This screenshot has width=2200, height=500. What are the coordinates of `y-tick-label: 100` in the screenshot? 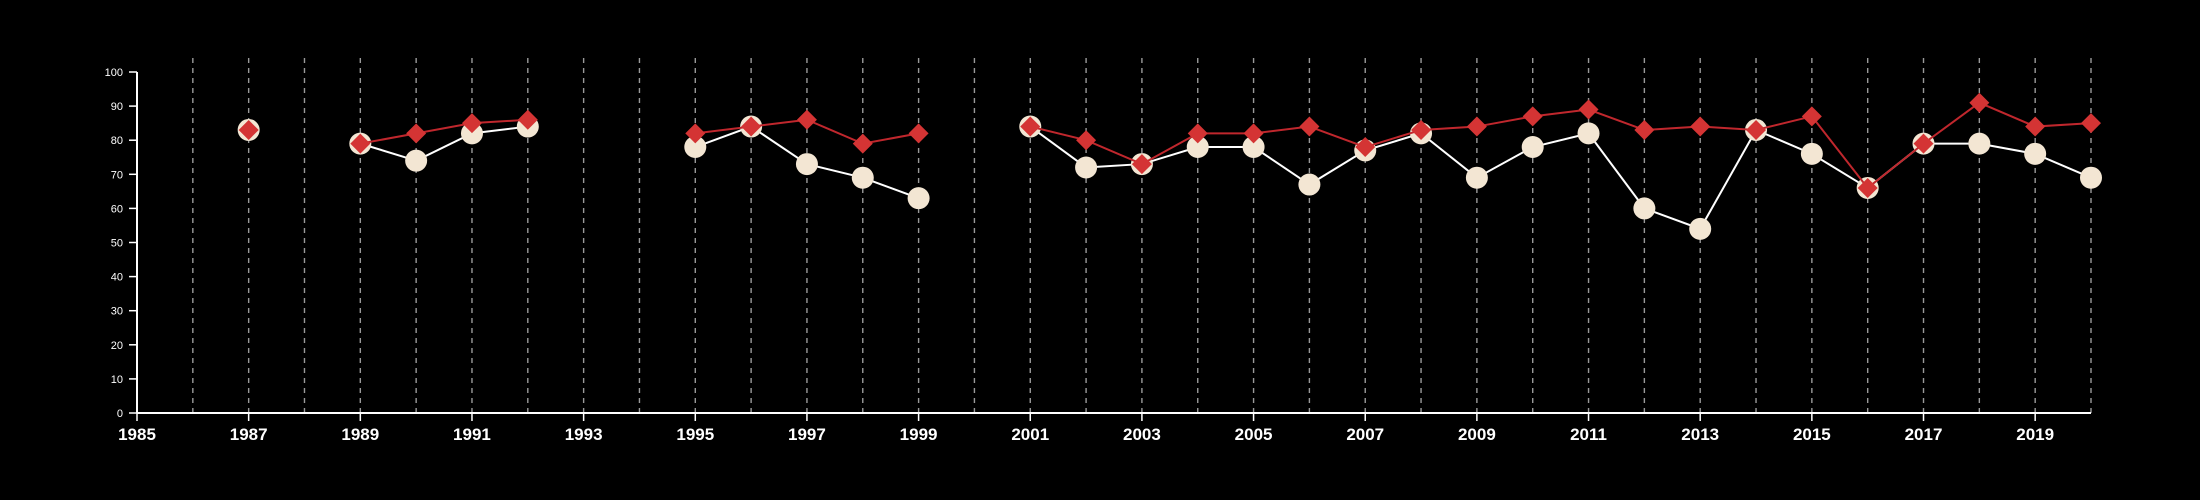 It's located at (114, 73).